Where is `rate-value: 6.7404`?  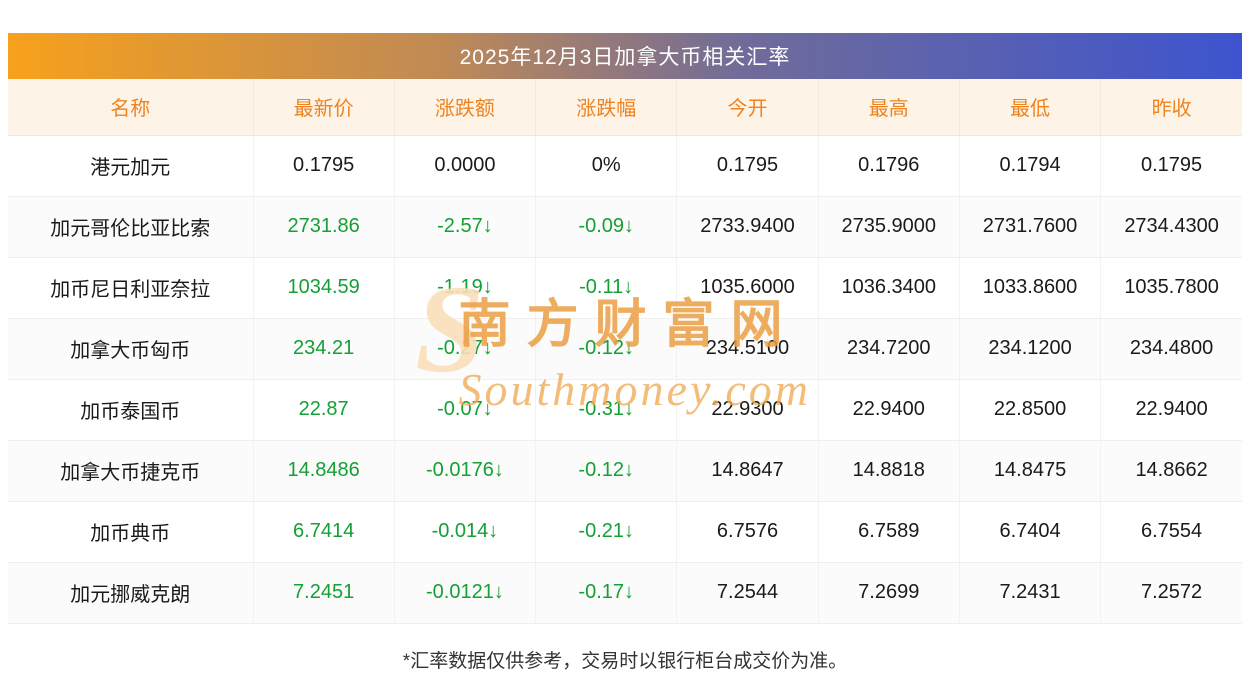
rate-value: 6.7404 is located at coordinates (1030, 532).